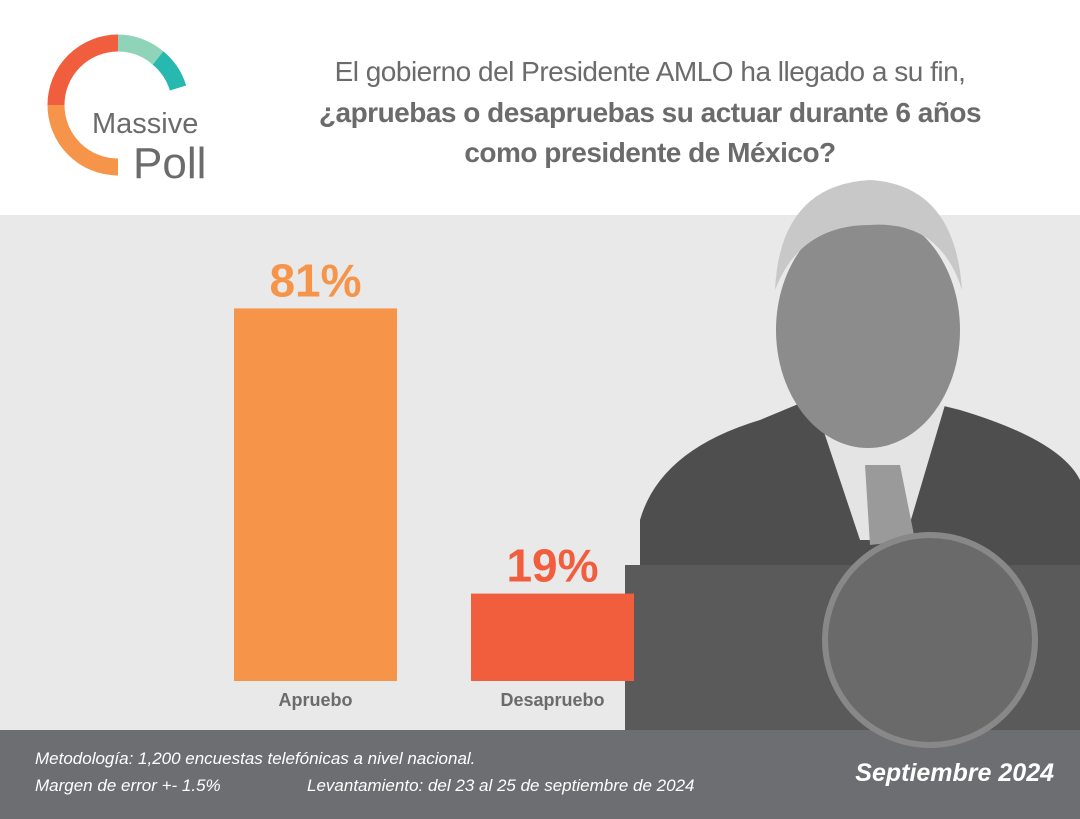  I want to click on photo-hair, so click(868, 235).